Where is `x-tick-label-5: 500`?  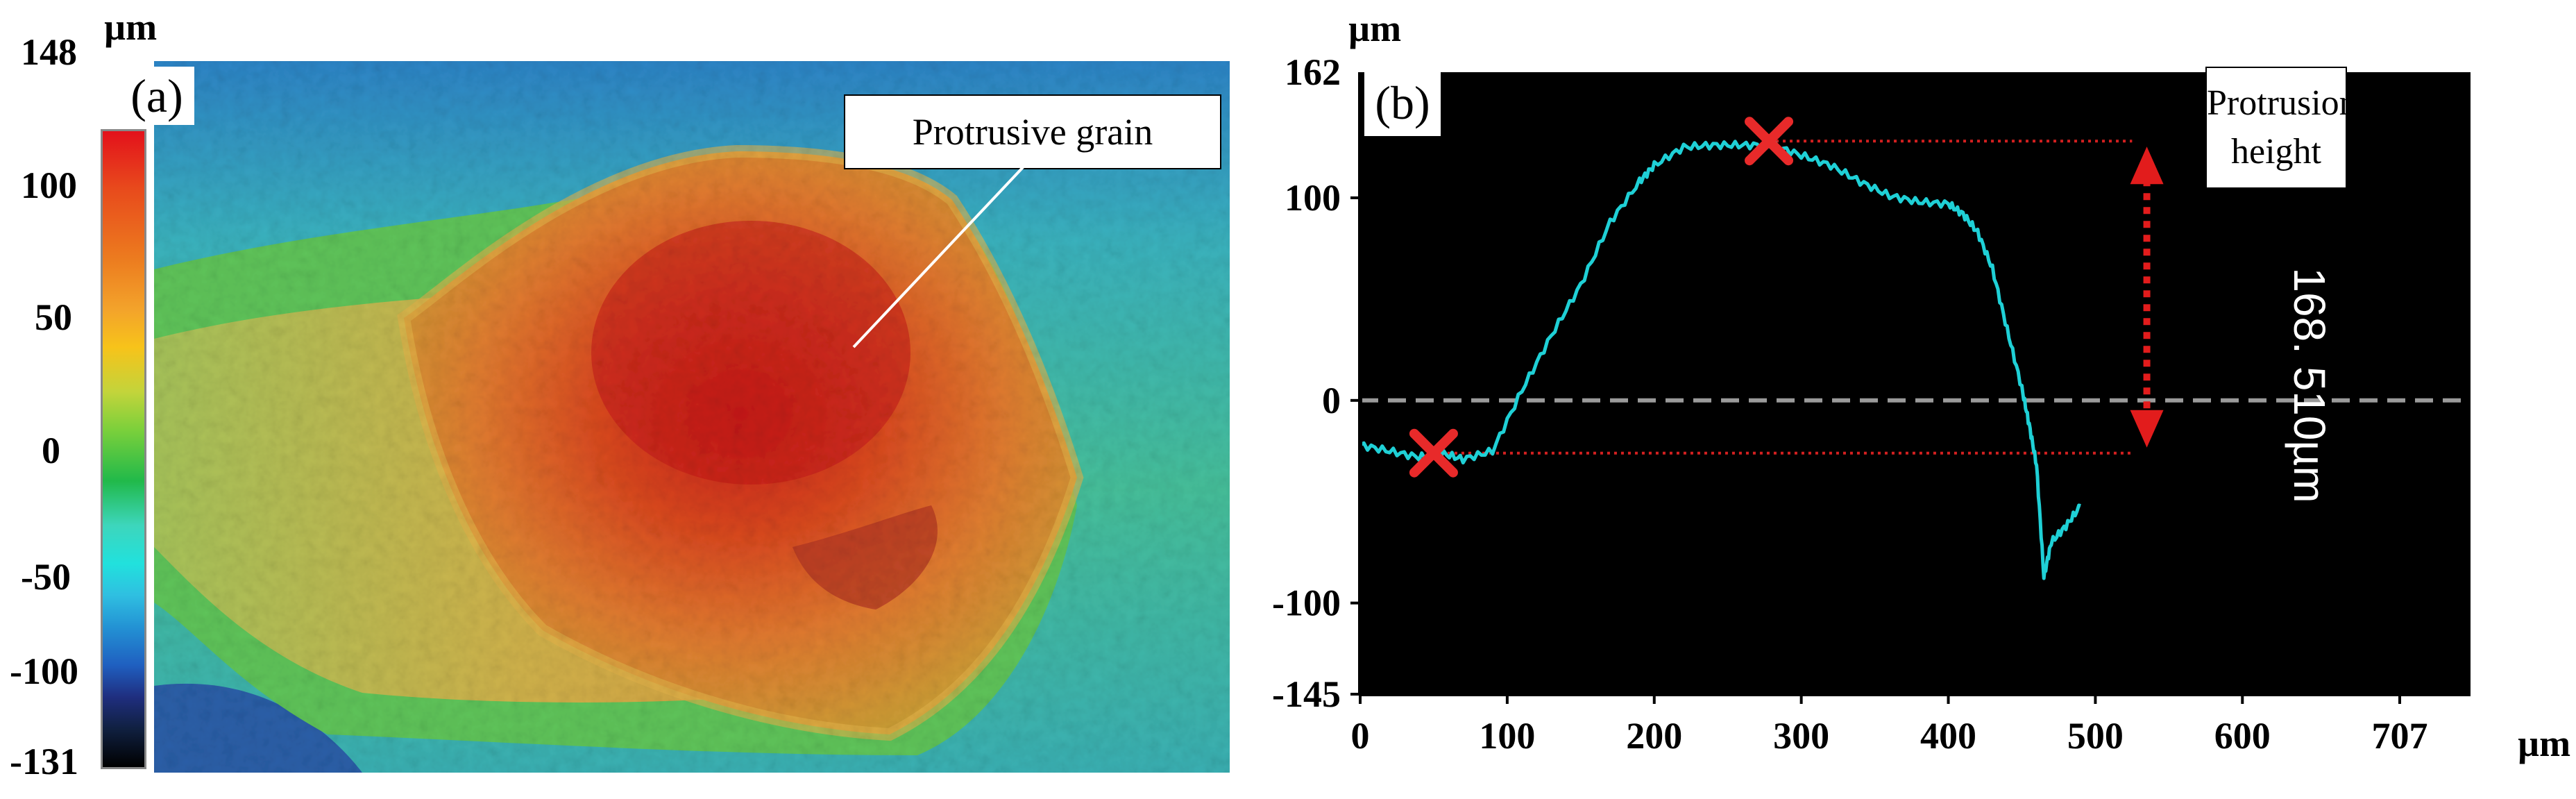 x-tick-label-5: 500 is located at coordinates (2095, 736).